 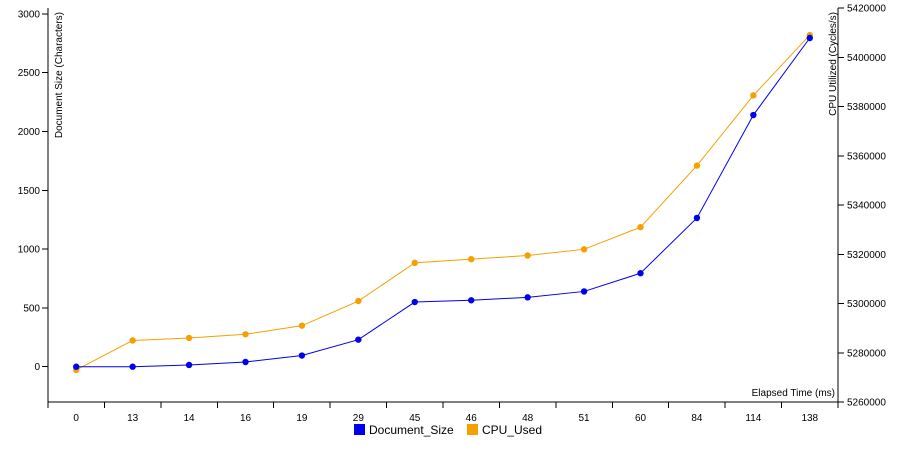 What do you see at coordinates (866, 255) in the screenshot?
I see `right-y-tick-label: 5320000` at bounding box center [866, 255].